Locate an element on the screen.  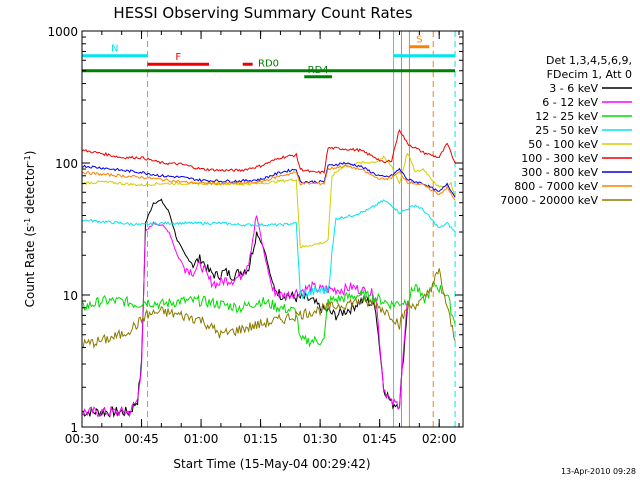
legend-label-1: 6 - 12 keV is located at coordinates (570, 102).